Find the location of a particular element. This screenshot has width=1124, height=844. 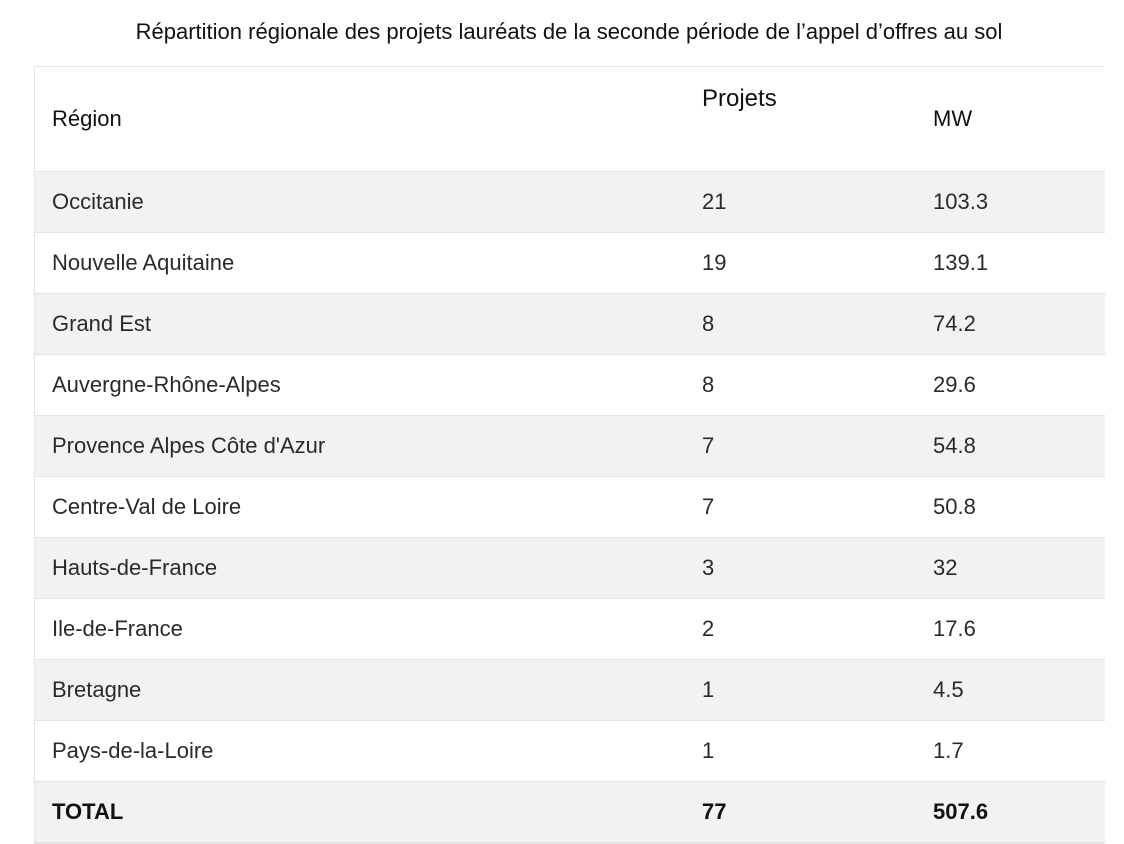

table-row: Bretagne 1 4.5 is located at coordinates (570, 690).